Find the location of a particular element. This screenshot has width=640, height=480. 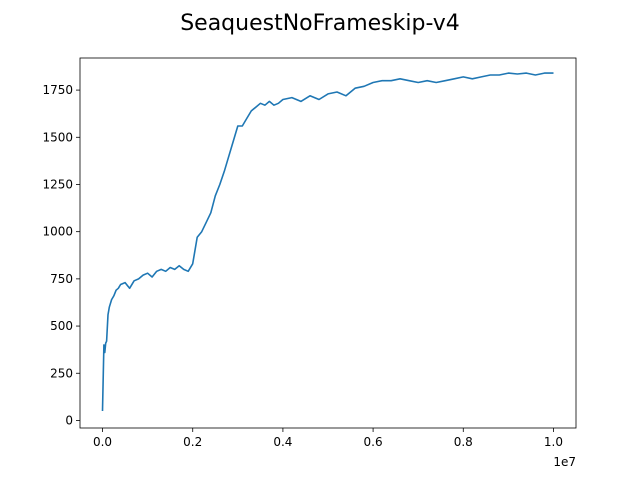

y-tick-label: 1000 is located at coordinates (57, 232).